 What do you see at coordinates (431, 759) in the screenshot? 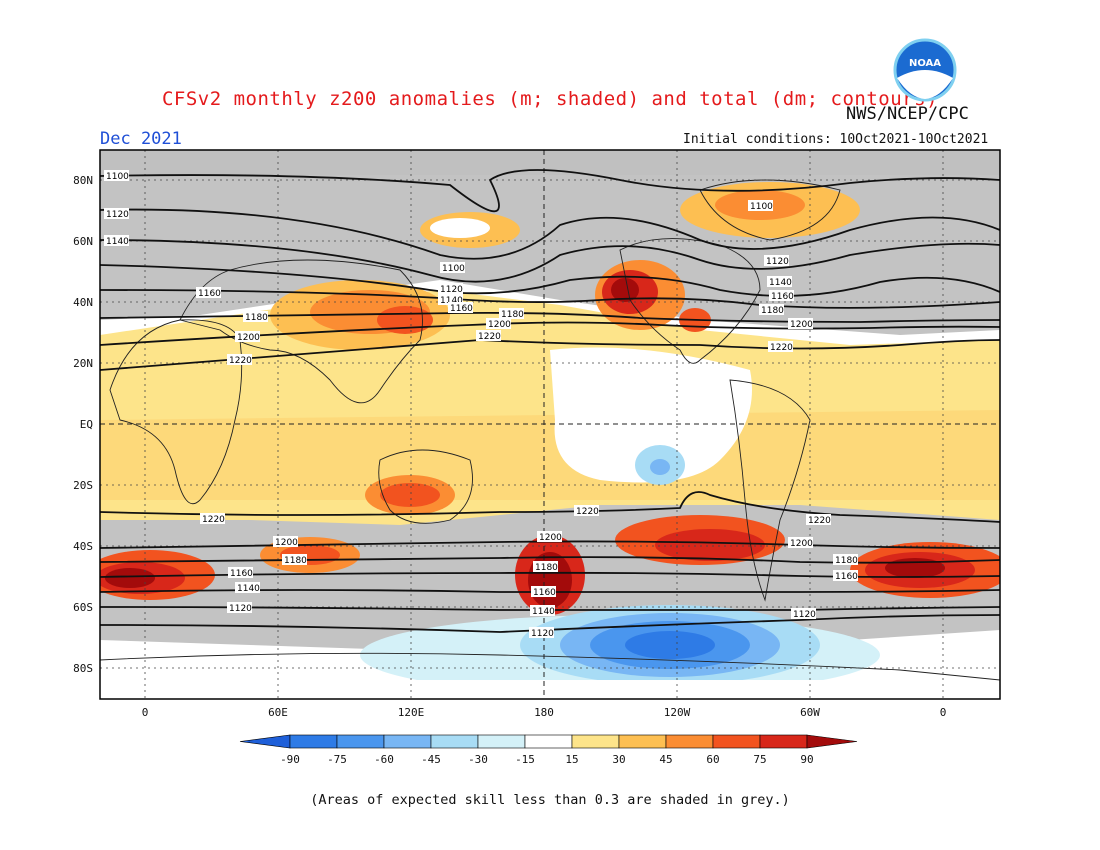
I see `colorbar-tick-label: -45` at bounding box center [431, 759].